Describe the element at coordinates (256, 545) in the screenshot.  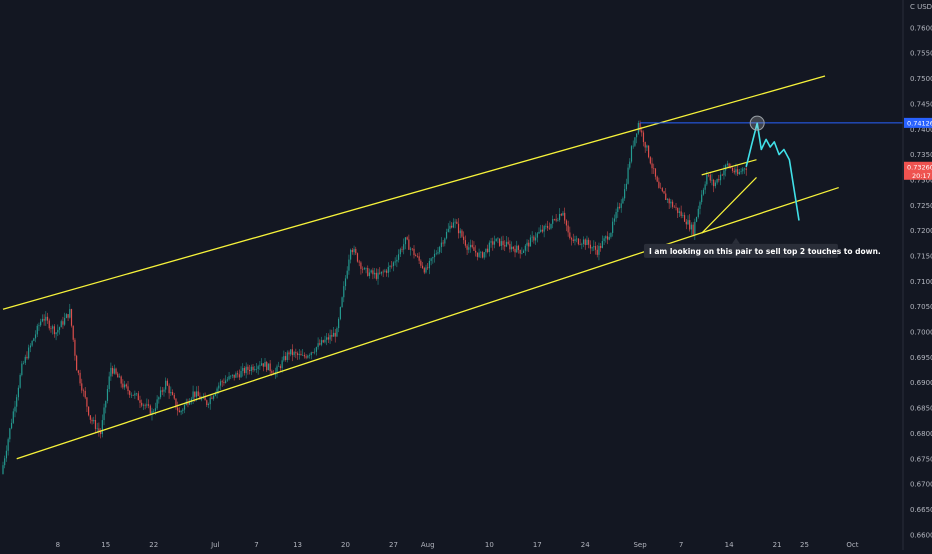
I see `x-tick-label-5: 7` at that location.